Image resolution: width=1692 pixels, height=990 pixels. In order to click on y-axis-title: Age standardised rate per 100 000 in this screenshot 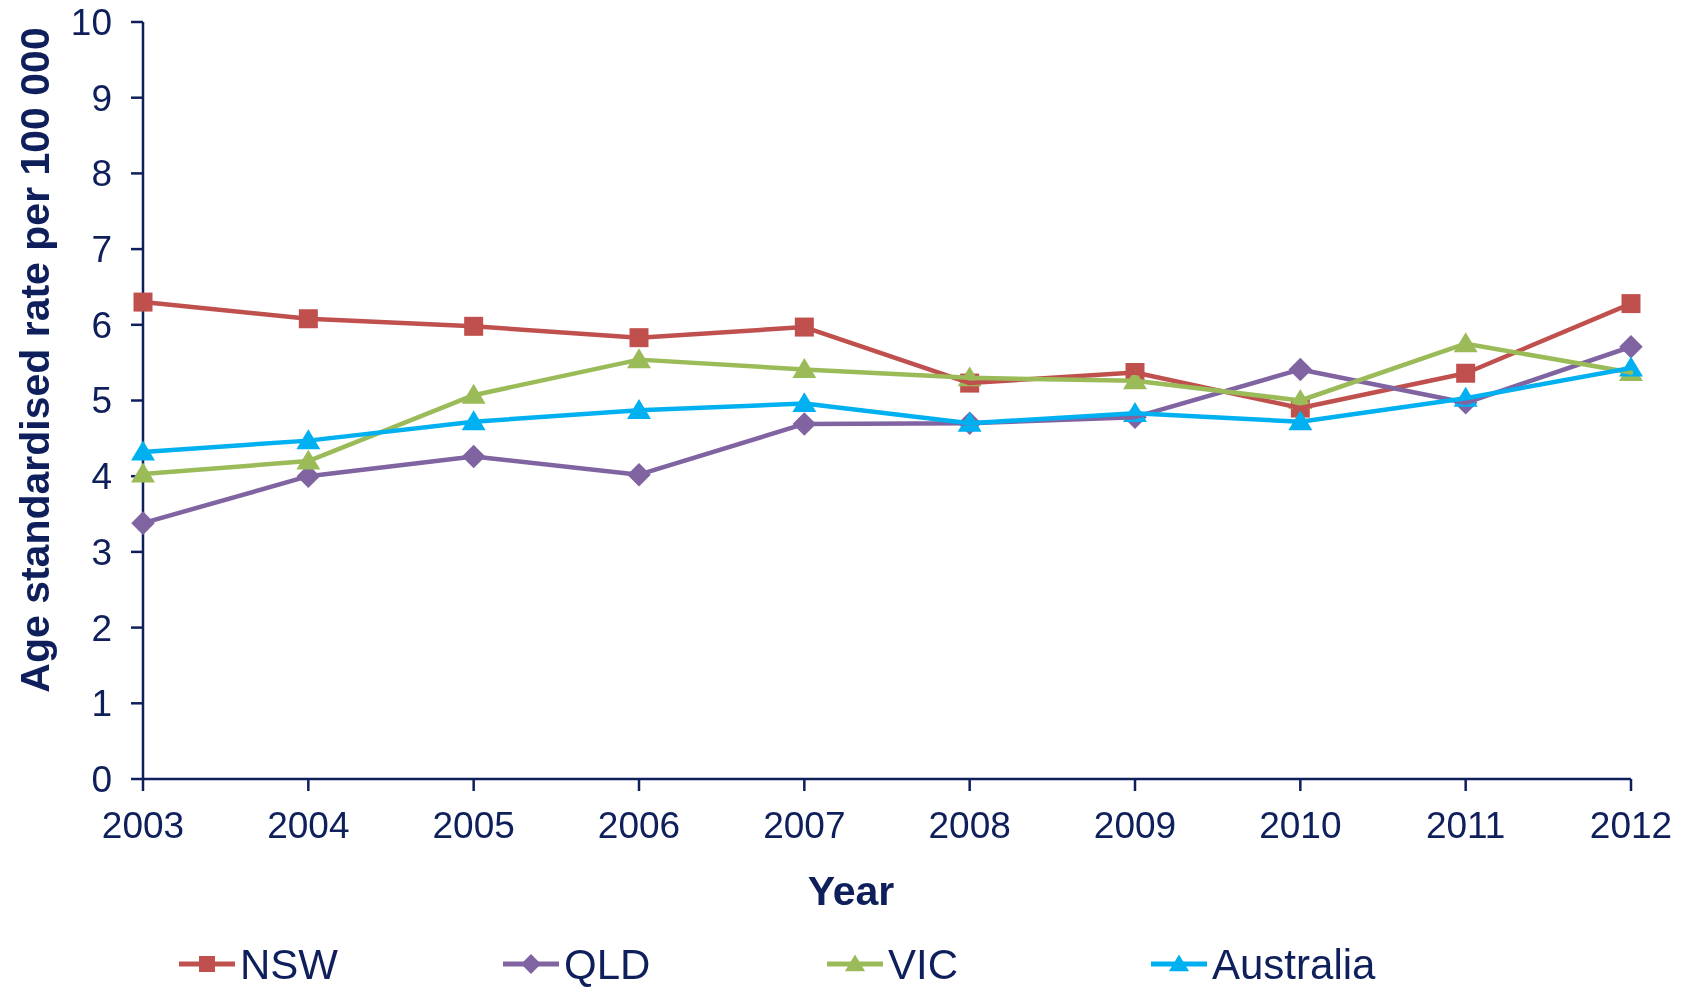, I will do `click(35, 360)`.